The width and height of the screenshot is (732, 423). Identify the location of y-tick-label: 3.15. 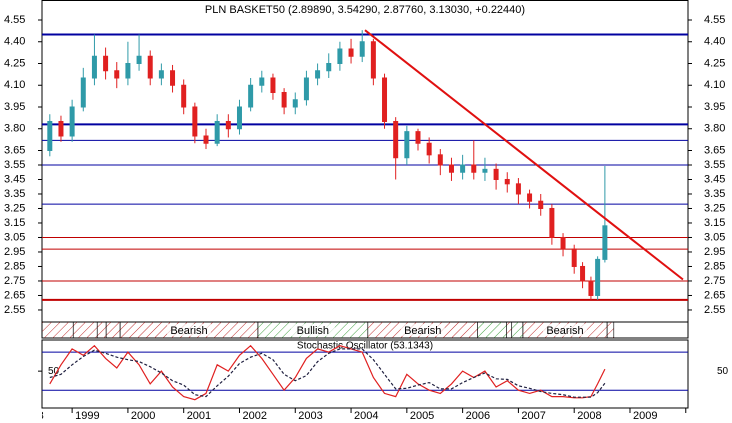
(14, 223).